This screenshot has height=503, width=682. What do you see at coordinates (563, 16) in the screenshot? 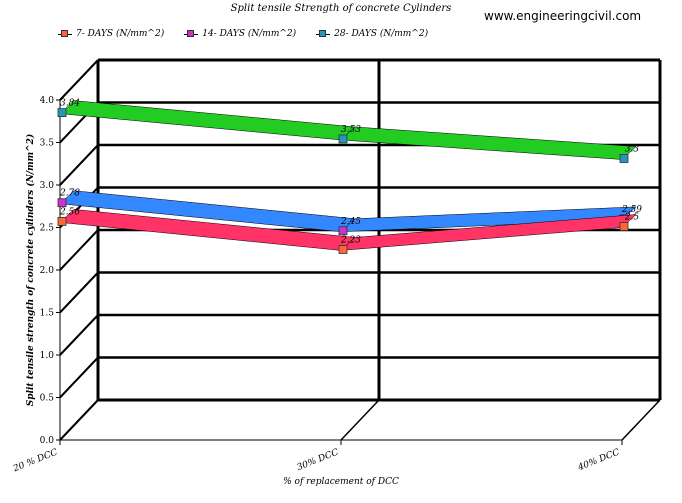
I see `watermark-text: www.engineeringcivil.com` at bounding box center [563, 16].